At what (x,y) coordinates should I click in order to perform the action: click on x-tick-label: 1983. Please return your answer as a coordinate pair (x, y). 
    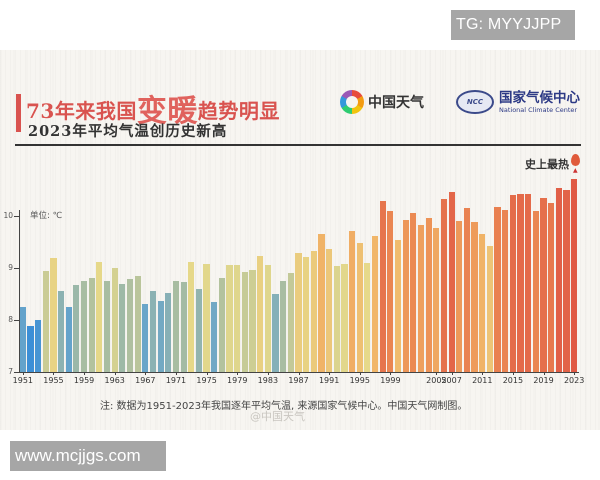
    Looking at the image, I should click on (268, 380).